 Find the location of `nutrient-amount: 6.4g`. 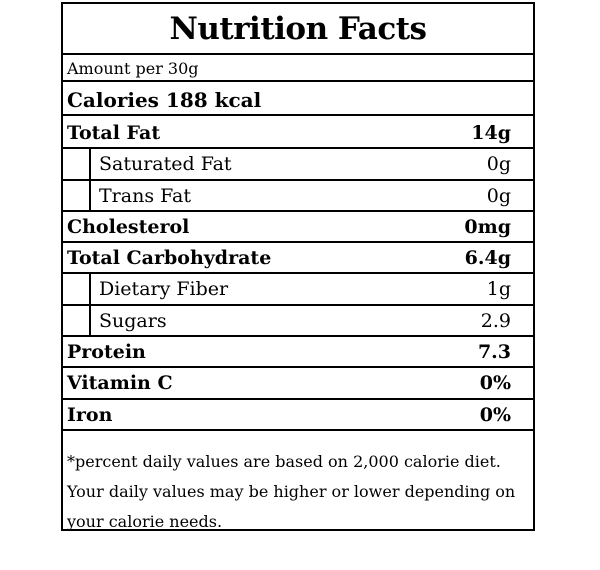

nutrient-amount: 6.4g is located at coordinates (487, 258).